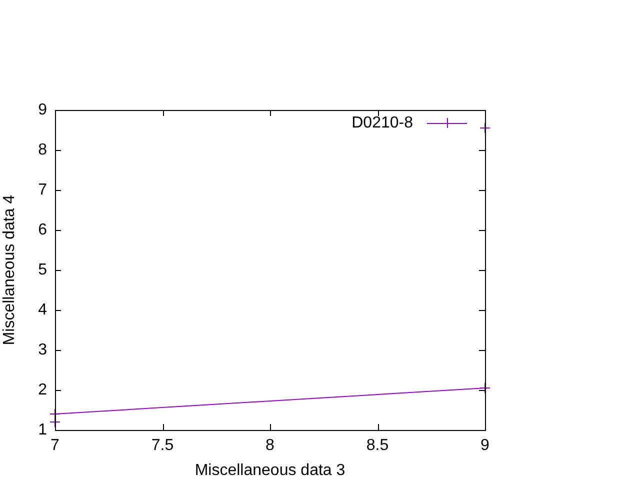 The image size is (640, 480). Describe the element at coordinates (270, 445) in the screenshot. I see `x-tick-label: 8` at that location.